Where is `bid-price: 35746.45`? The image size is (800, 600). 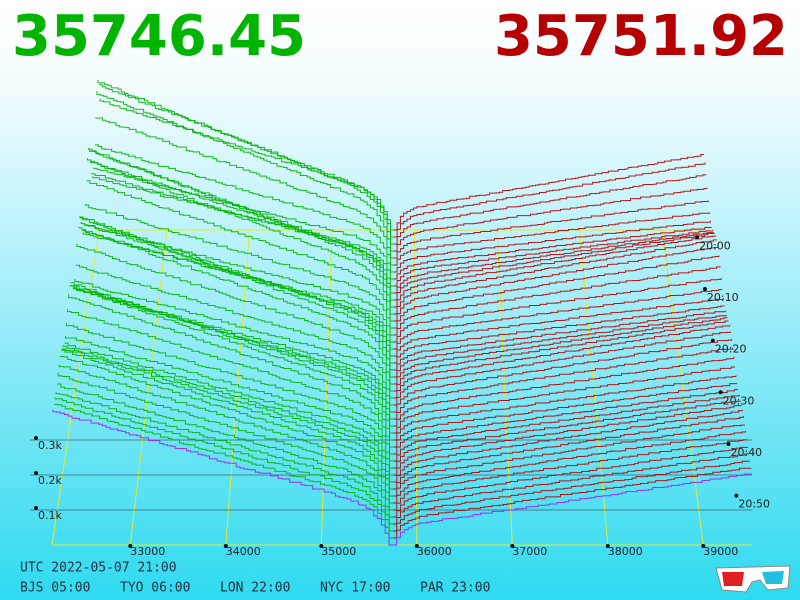
bid-price: 35746.45 is located at coordinates (159, 36).